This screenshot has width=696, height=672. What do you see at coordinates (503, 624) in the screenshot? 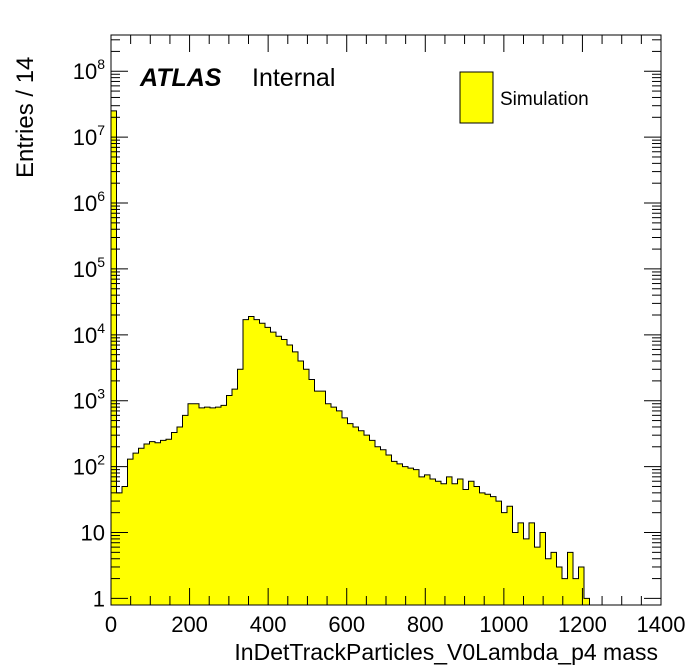
I see `x-tick-label: 1000` at bounding box center [503, 624].